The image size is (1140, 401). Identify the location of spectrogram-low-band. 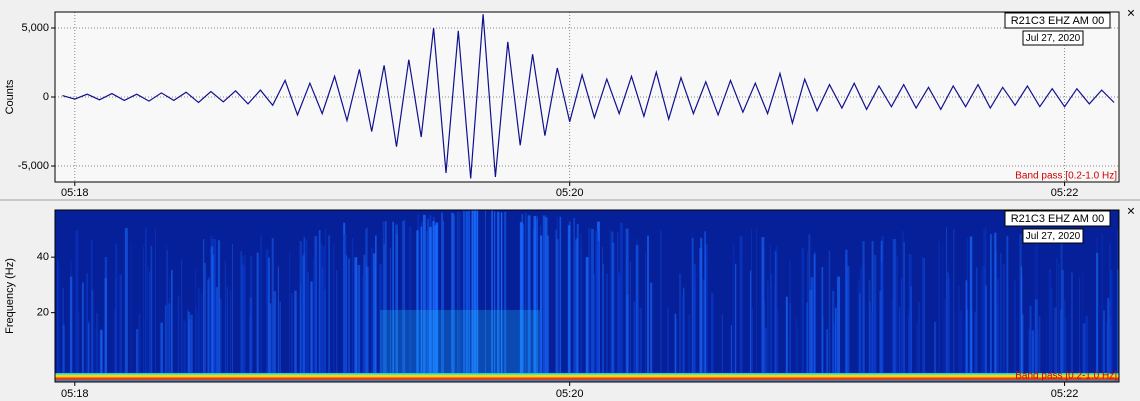
(587, 377).